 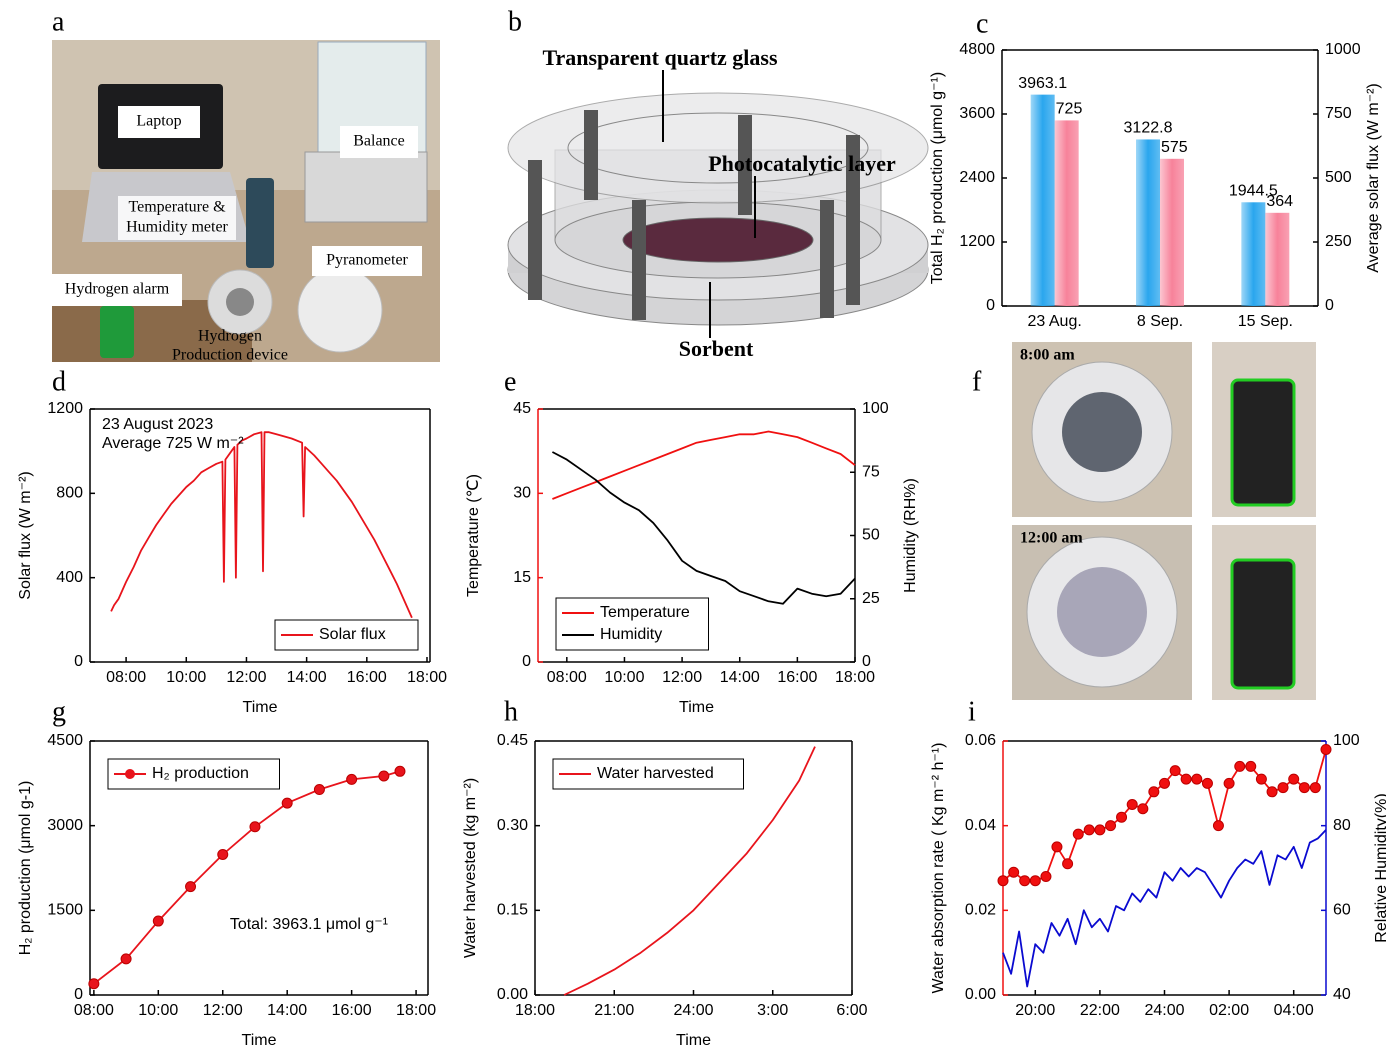 I want to click on data-label: 3963.1, so click(x=1042, y=83).